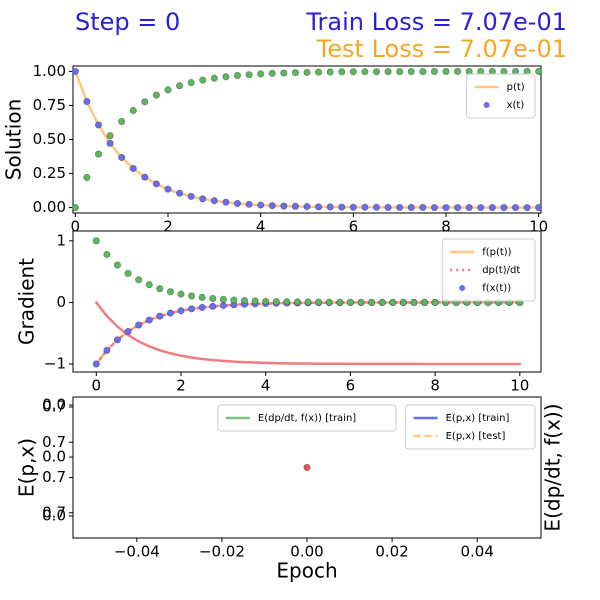  Describe the element at coordinates (496, 288) in the screenshot. I see `legend-label: f(x(t))` at that location.